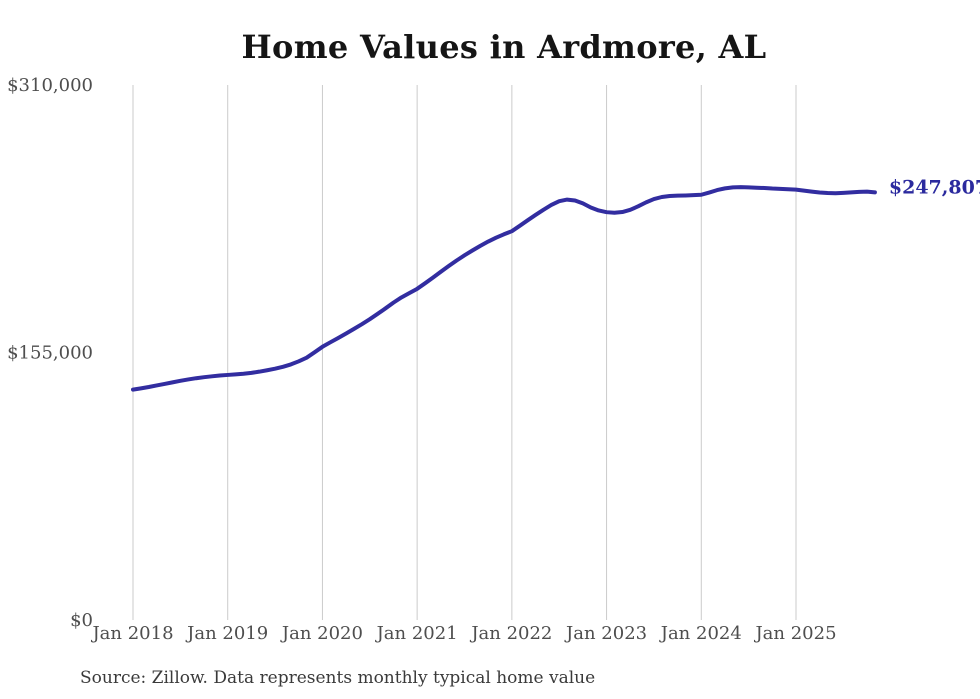  What do you see at coordinates (794, 633) in the screenshot?
I see `x-tick-jan-2025: Jan 2025` at bounding box center [794, 633].